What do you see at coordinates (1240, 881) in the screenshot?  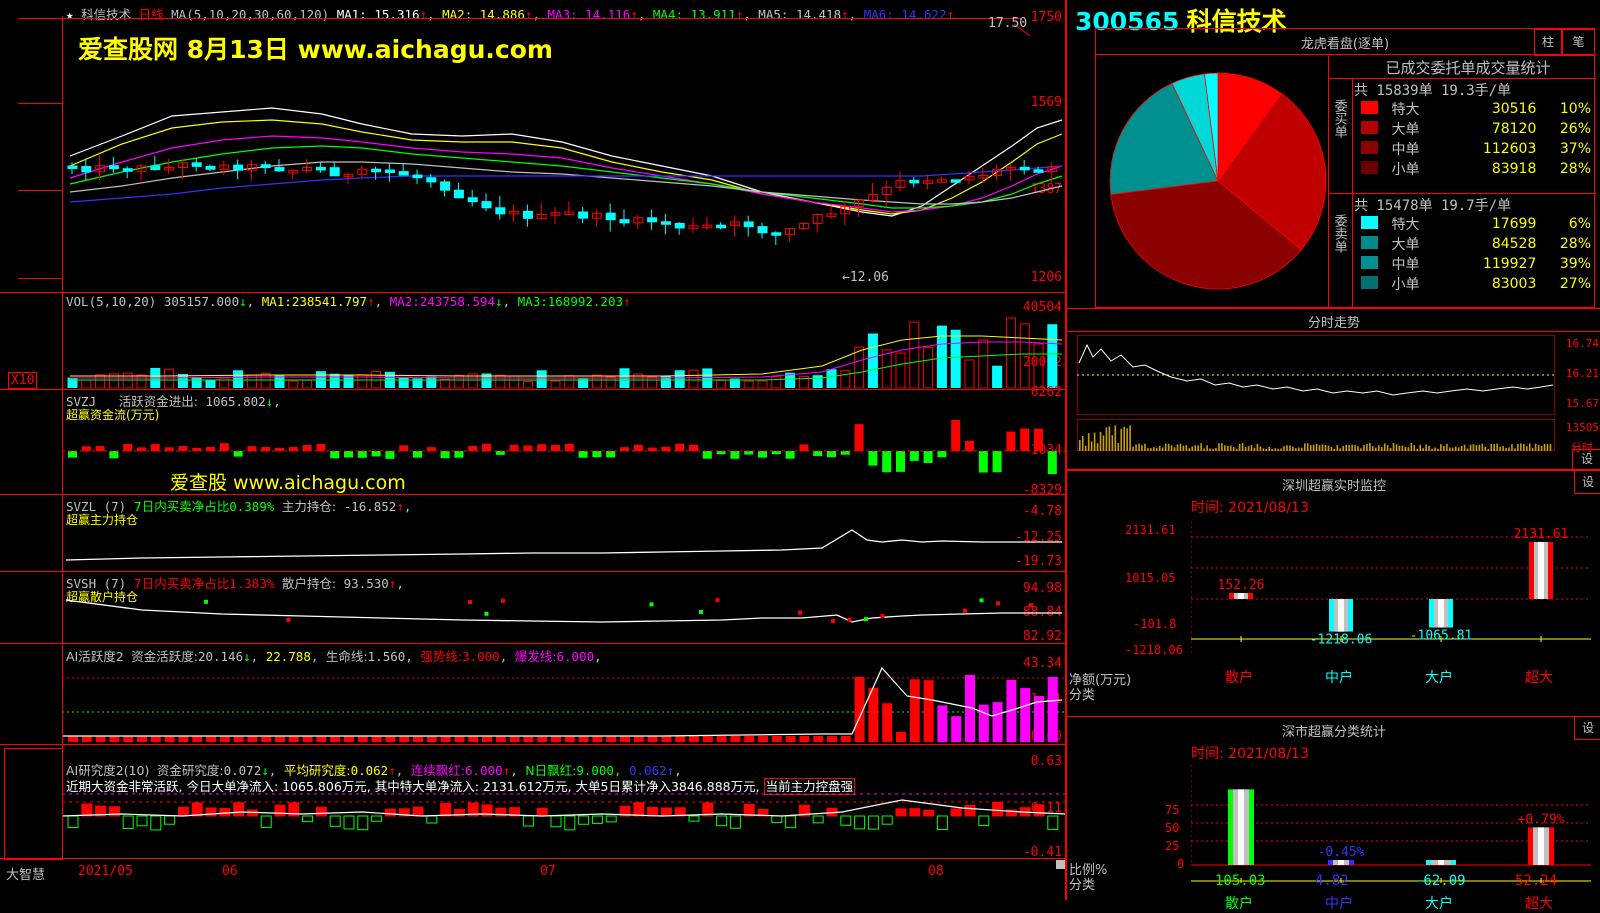 I see `cl-value-0: 105.03` at bounding box center [1240, 881].